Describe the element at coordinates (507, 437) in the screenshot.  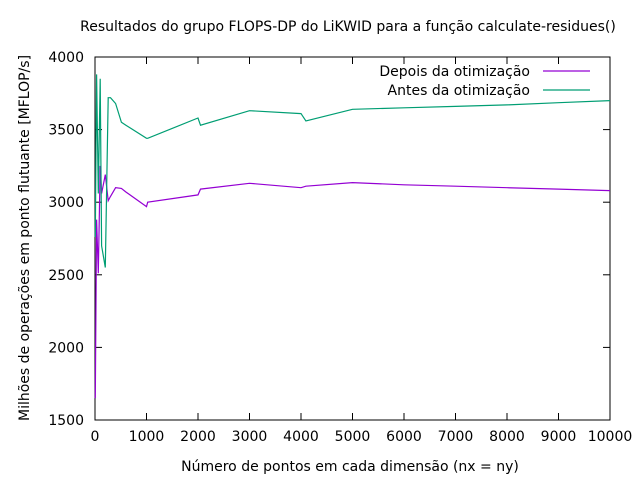
I see `x-tick-label: 8000` at that location.